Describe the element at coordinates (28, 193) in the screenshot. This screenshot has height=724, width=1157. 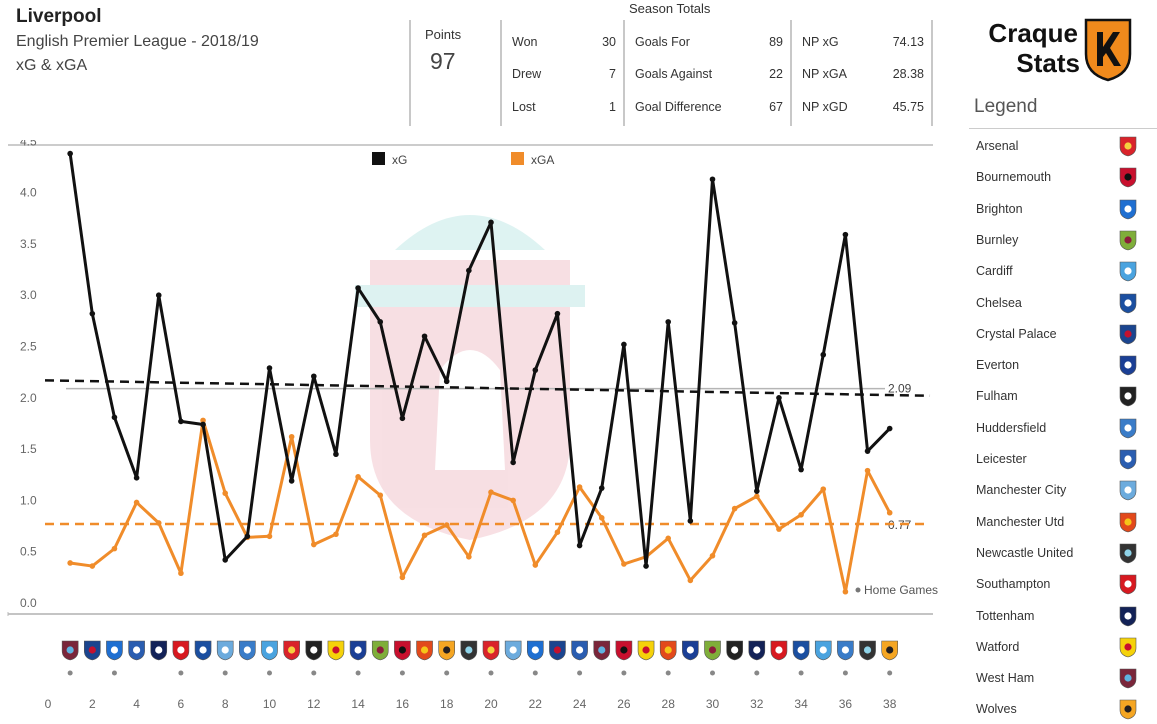
I see `y-tick-label: 4.0` at that location.